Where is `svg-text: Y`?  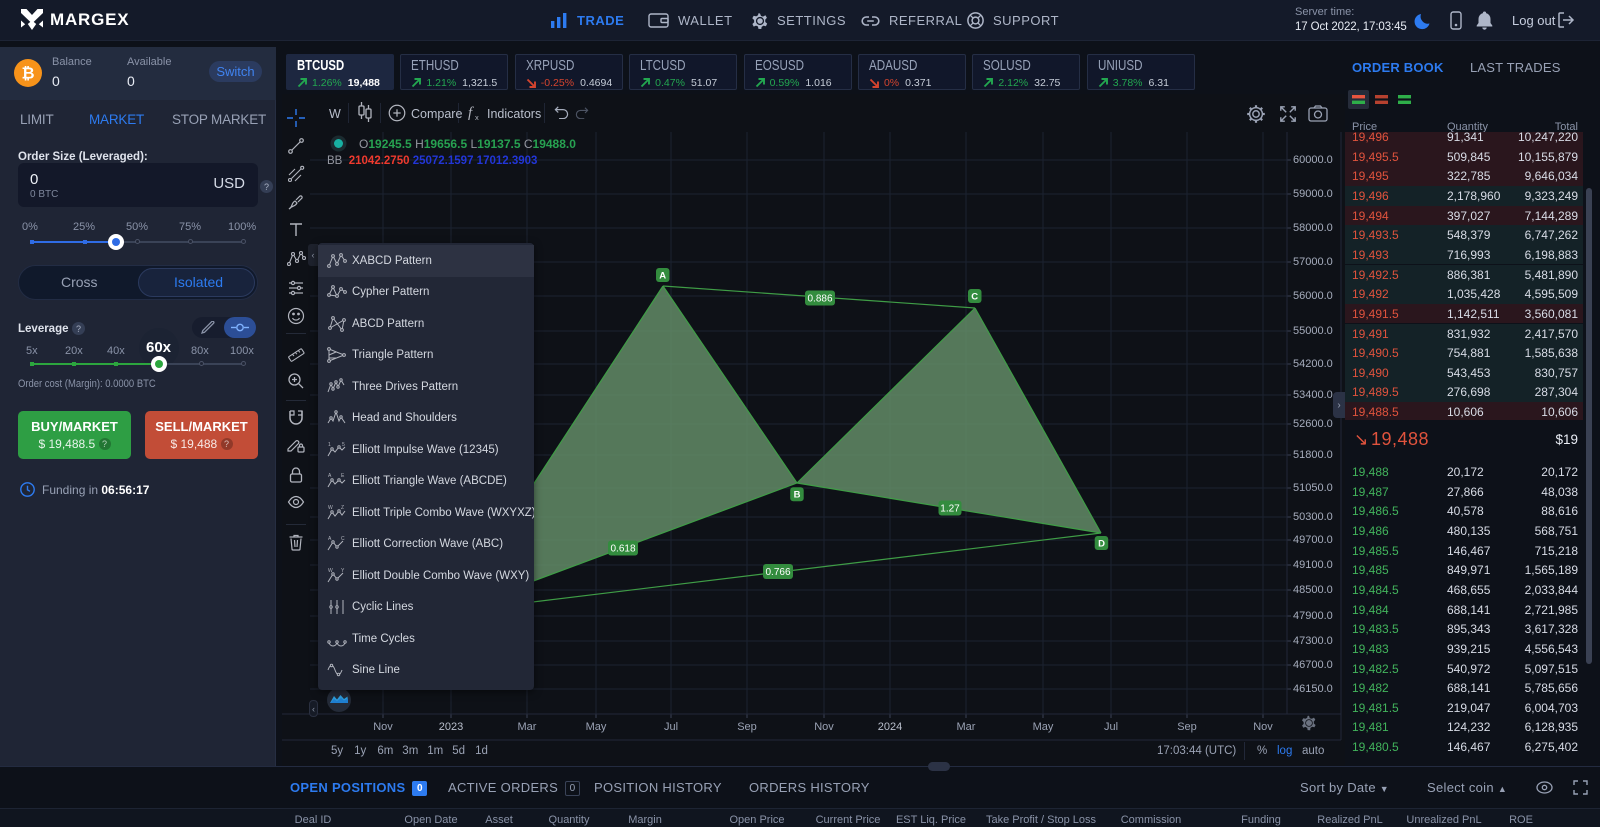
svg-text: Y is located at coordinates (343, 571).